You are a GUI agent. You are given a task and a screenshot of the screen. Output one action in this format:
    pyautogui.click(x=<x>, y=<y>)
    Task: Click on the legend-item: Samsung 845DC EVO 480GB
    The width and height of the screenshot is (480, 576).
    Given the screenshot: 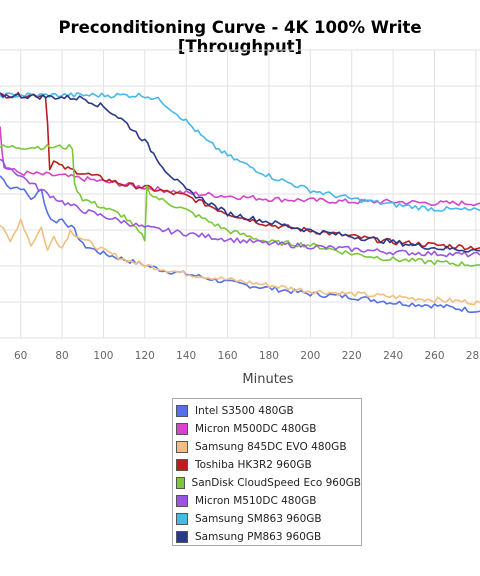 What is the action you would take?
    pyautogui.click(x=268, y=447)
    